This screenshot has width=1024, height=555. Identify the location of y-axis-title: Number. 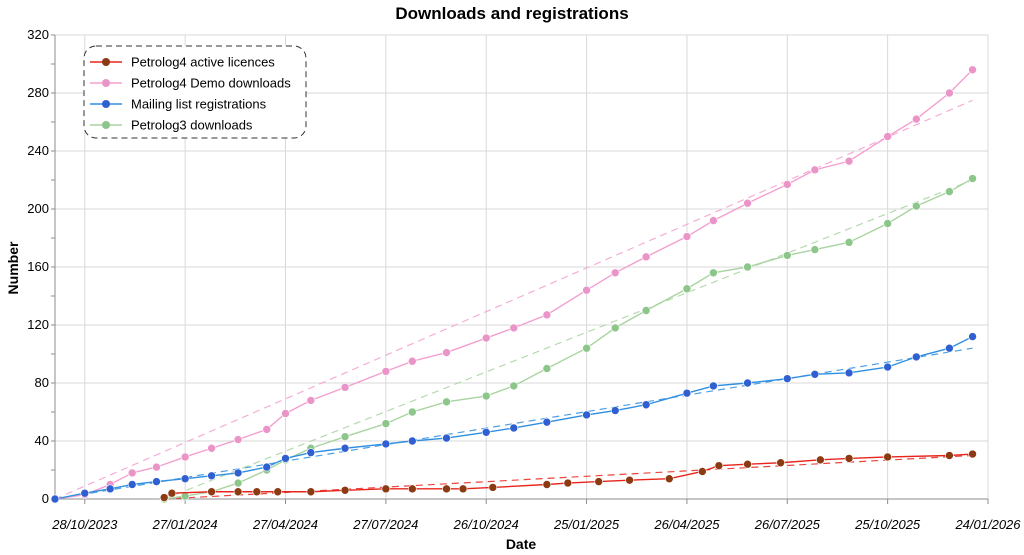
(13, 267).